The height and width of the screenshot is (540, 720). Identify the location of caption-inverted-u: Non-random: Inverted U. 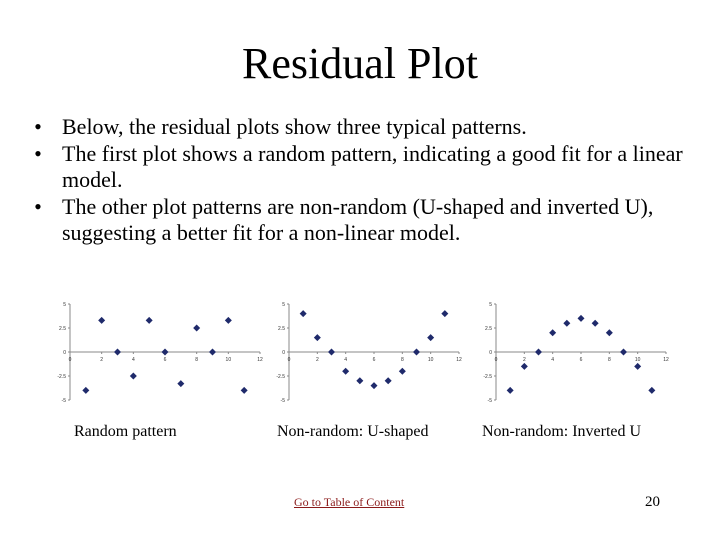
(562, 431).